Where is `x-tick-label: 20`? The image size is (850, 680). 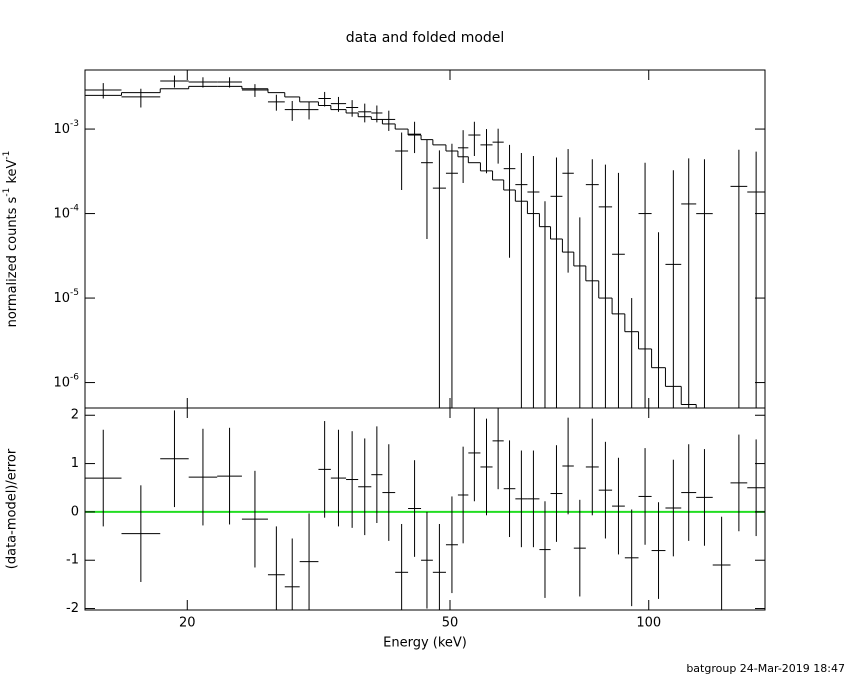
x-tick-label: 20 is located at coordinates (187, 623).